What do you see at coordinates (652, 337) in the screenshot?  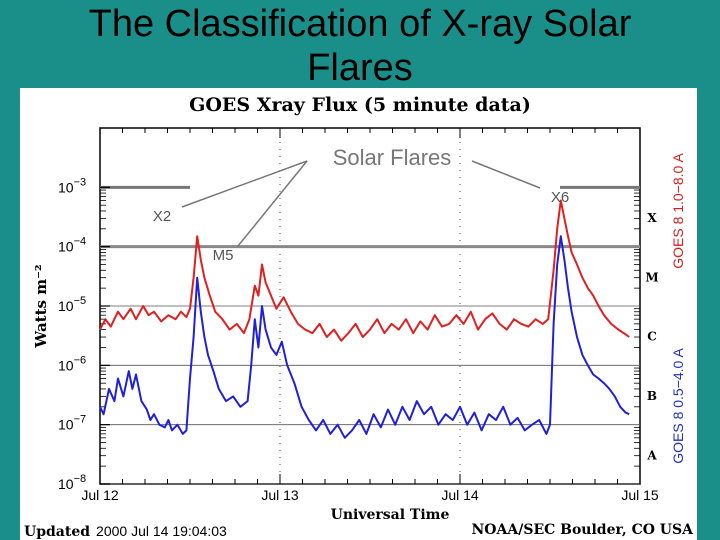 I see `flare-class-label: C` at bounding box center [652, 337].